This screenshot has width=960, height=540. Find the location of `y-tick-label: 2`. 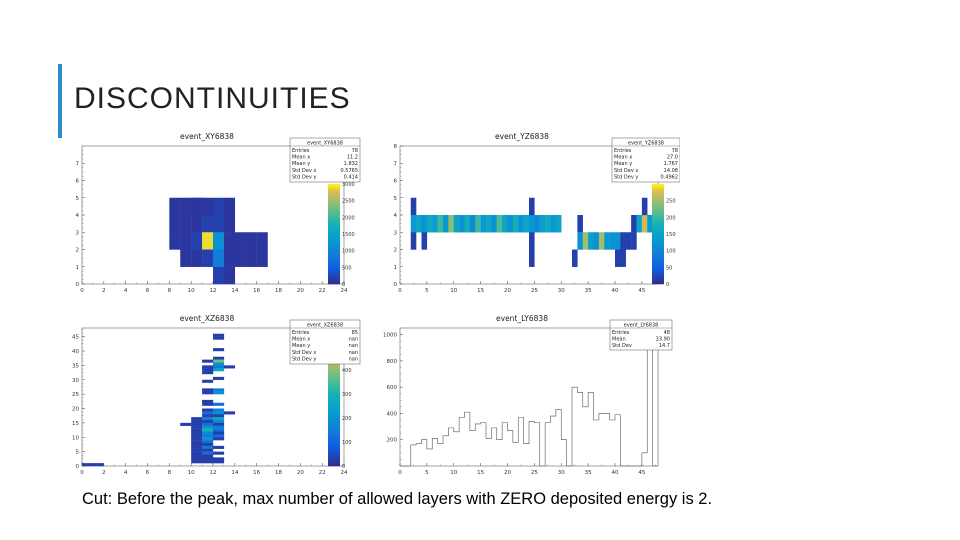

y-tick-label: 2 is located at coordinates (78, 251).